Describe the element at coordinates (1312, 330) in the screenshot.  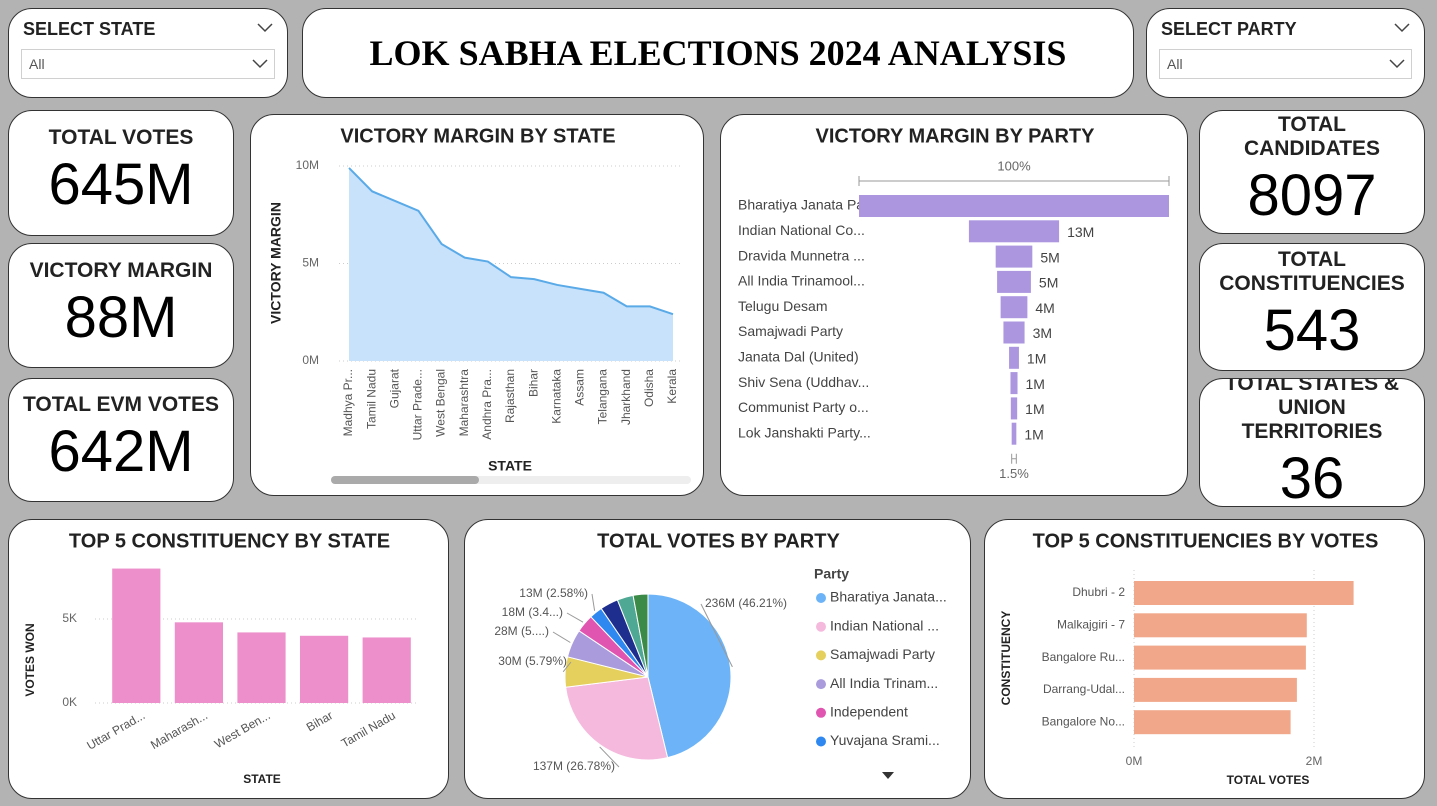
I see `kpi-value: 543` at that location.